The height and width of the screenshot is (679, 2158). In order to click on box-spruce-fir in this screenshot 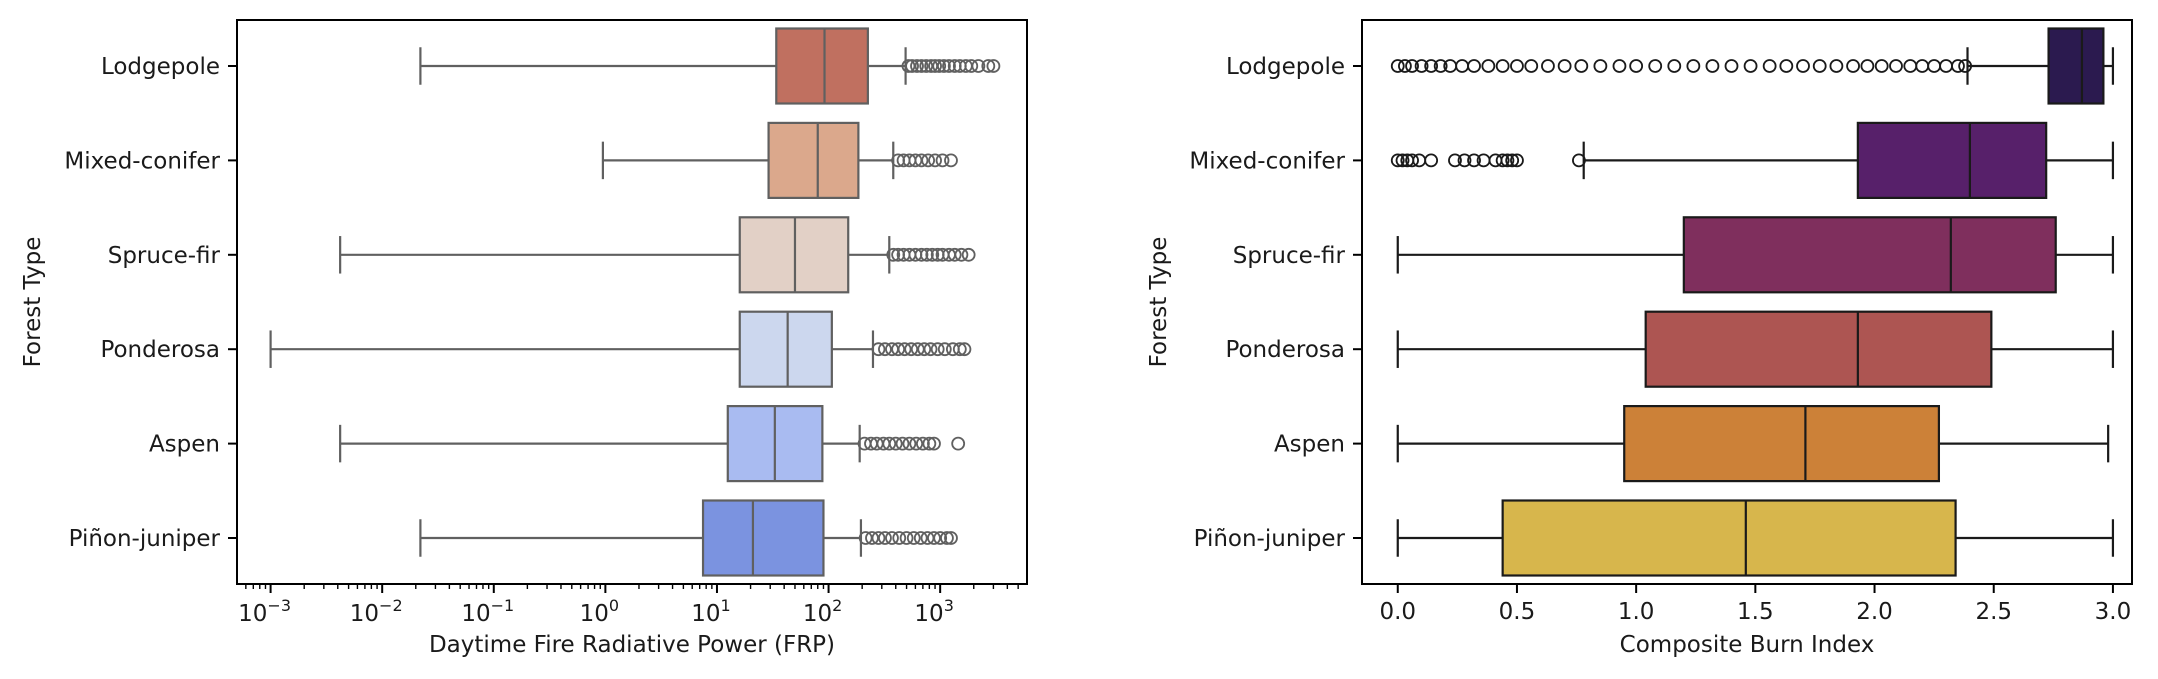, I will do `click(1755, 255)`.